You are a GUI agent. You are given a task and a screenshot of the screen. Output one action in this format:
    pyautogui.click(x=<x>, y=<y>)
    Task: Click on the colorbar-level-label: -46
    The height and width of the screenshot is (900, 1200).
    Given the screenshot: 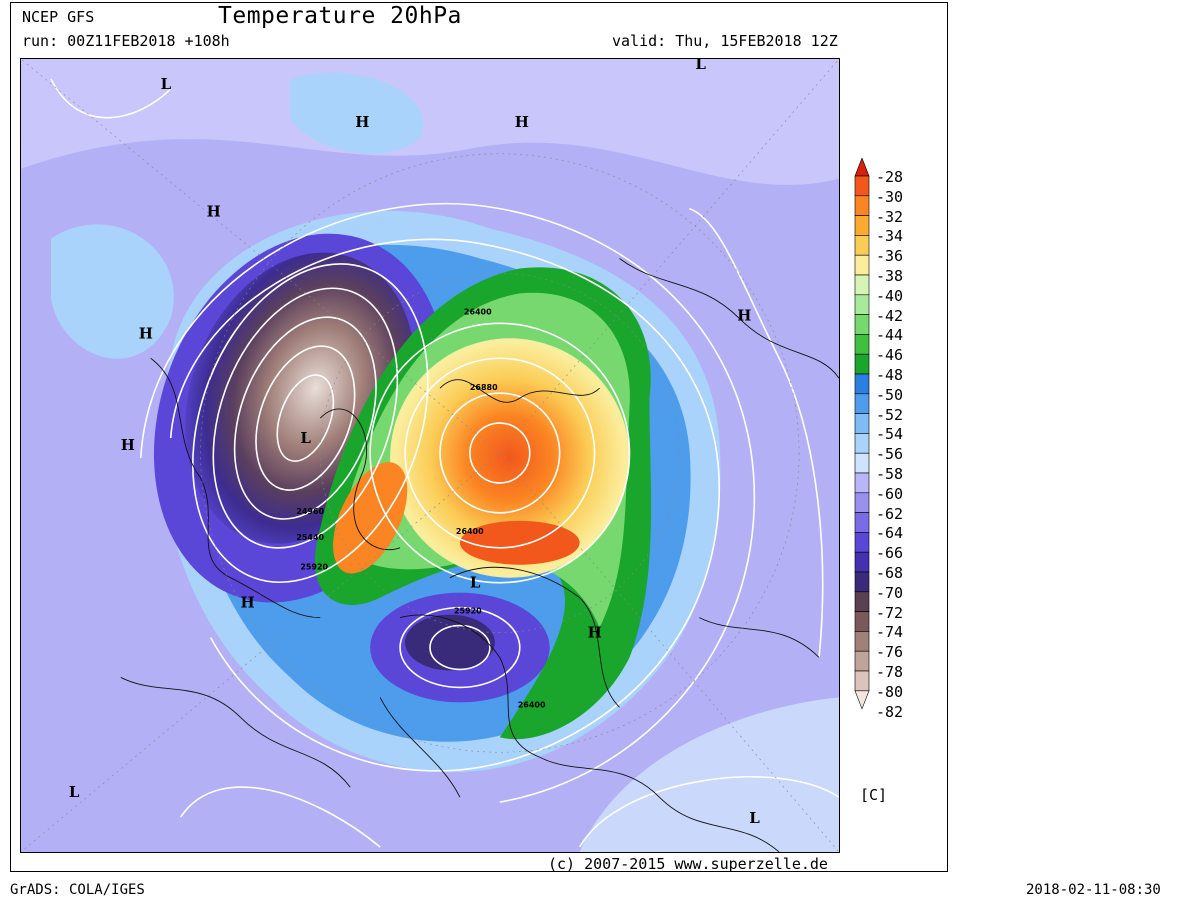 What is the action you would take?
    pyautogui.click(x=890, y=355)
    